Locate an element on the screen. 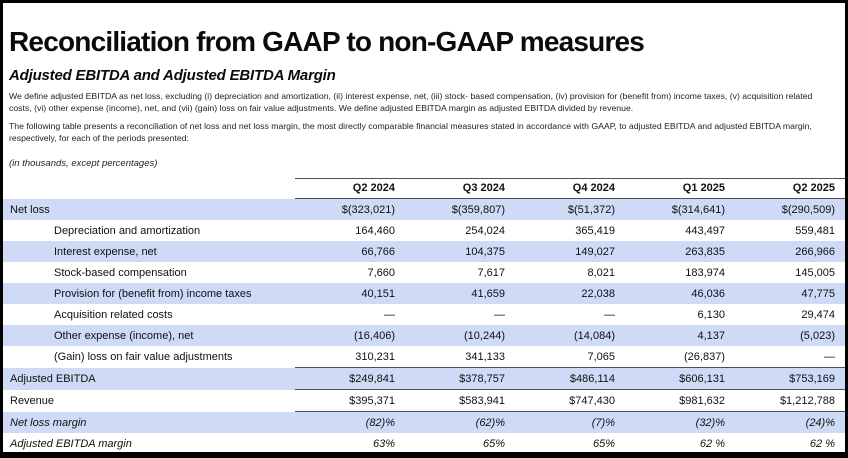  table-header-row: Q2 2024 Q3 2024 Q4 2024 Q1 2025 Q2 2025 is located at coordinates (424, 189).